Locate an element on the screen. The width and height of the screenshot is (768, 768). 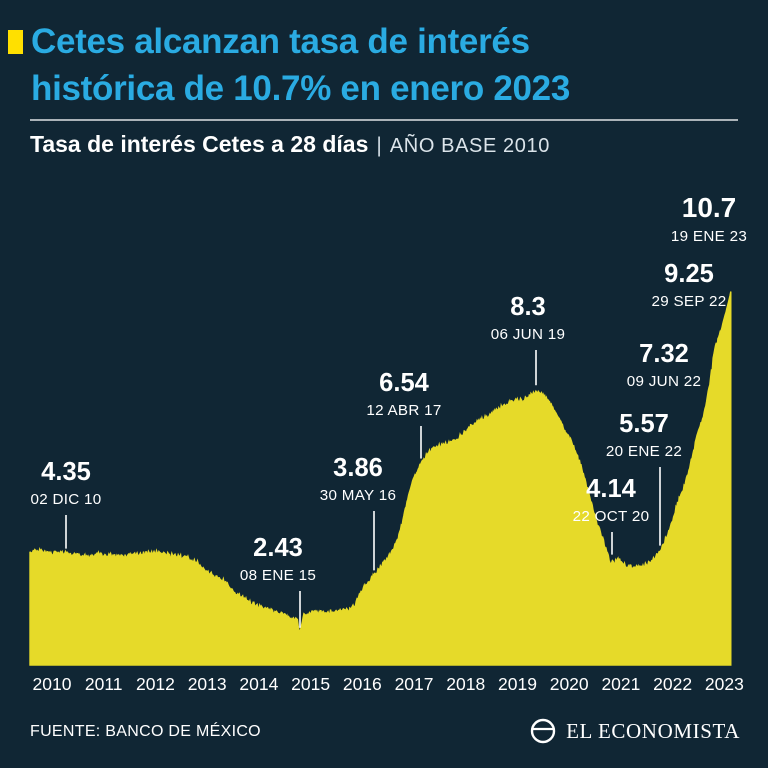
year-label: 2013 is located at coordinates (207, 684).